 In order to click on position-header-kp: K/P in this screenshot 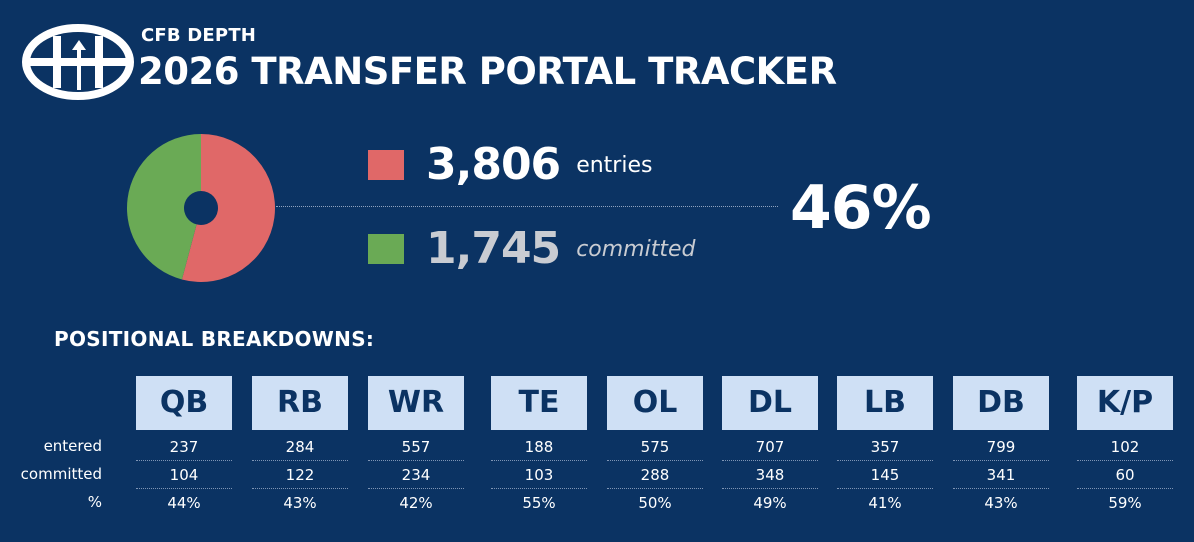, I will do `click(1125, 403)`.